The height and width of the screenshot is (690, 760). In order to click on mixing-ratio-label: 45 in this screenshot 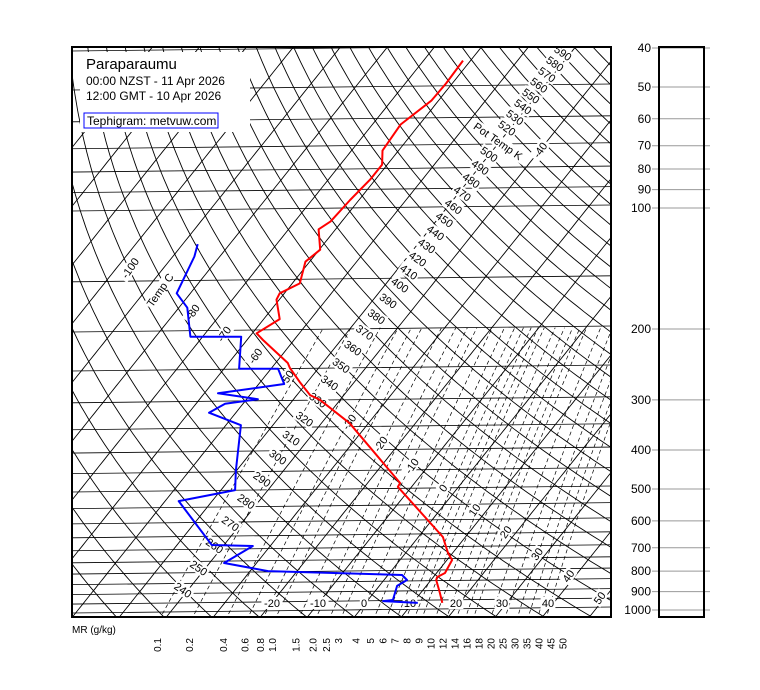, I will do `click(551, 644)`.